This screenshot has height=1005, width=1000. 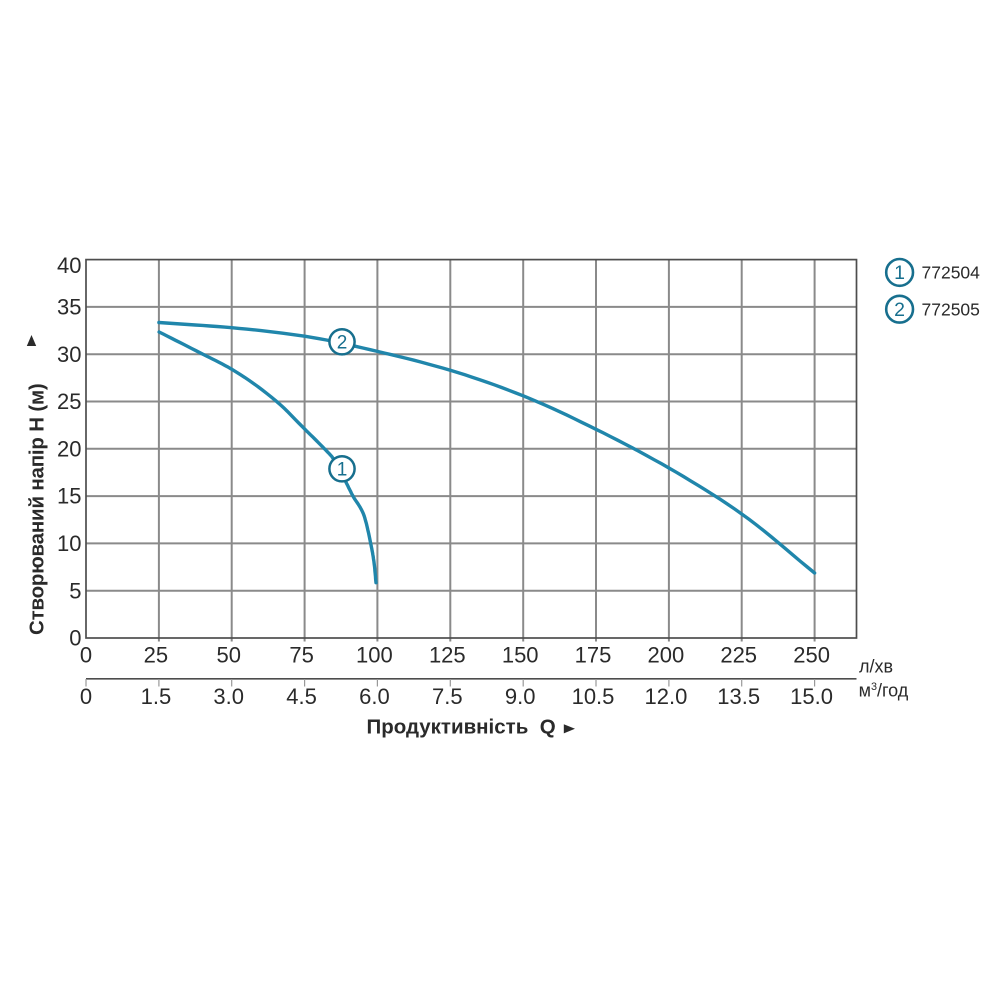 What do you see at coordinates (461, 726) in the screenshot?
I see `svg-text: Продуктивність Q` at bounding box center [461, 726].